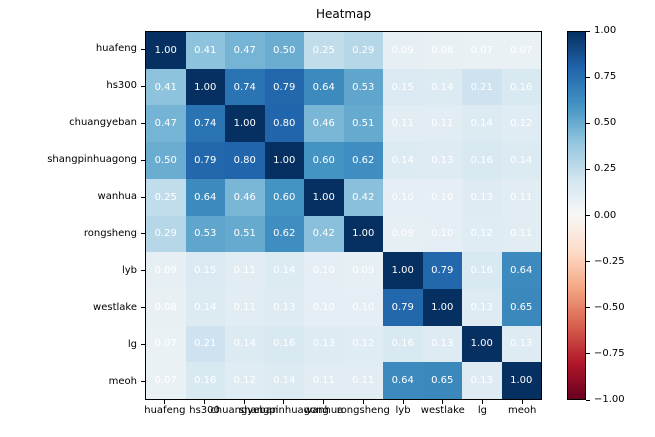 This screenshot has height=437, width=655. Describe the element at coordinates (403, 270) in the screenshot. I see `heatmap-cell-lyb-lyb: 1.00` at that location.